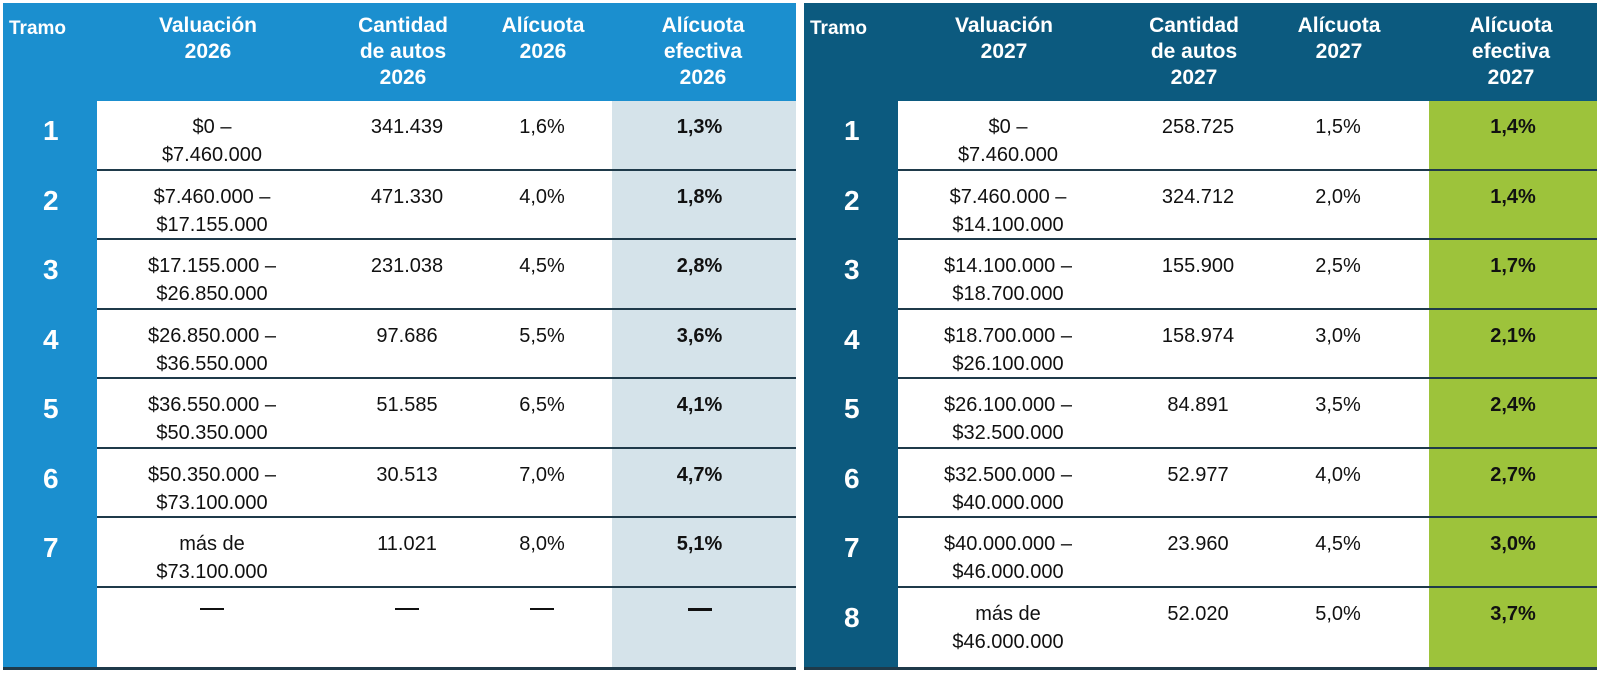 This screenshot has width=1600, height=676. What do you see at coordinates (1338, 405) in the screenshot?
I see `rate-cell: 3,5%` at bounding box center [1338, 405].